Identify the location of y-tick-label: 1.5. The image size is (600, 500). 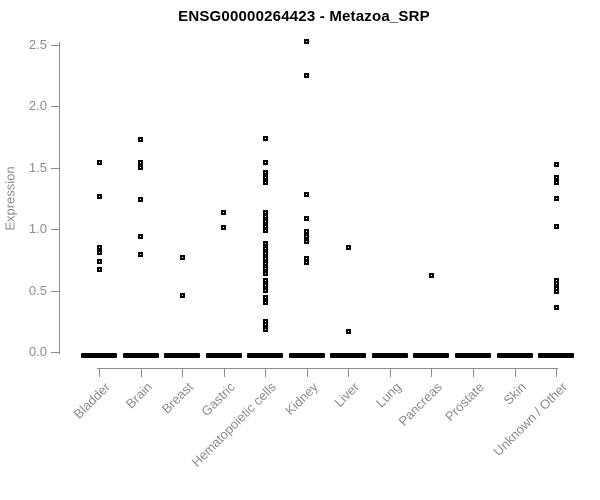
(37, 167).